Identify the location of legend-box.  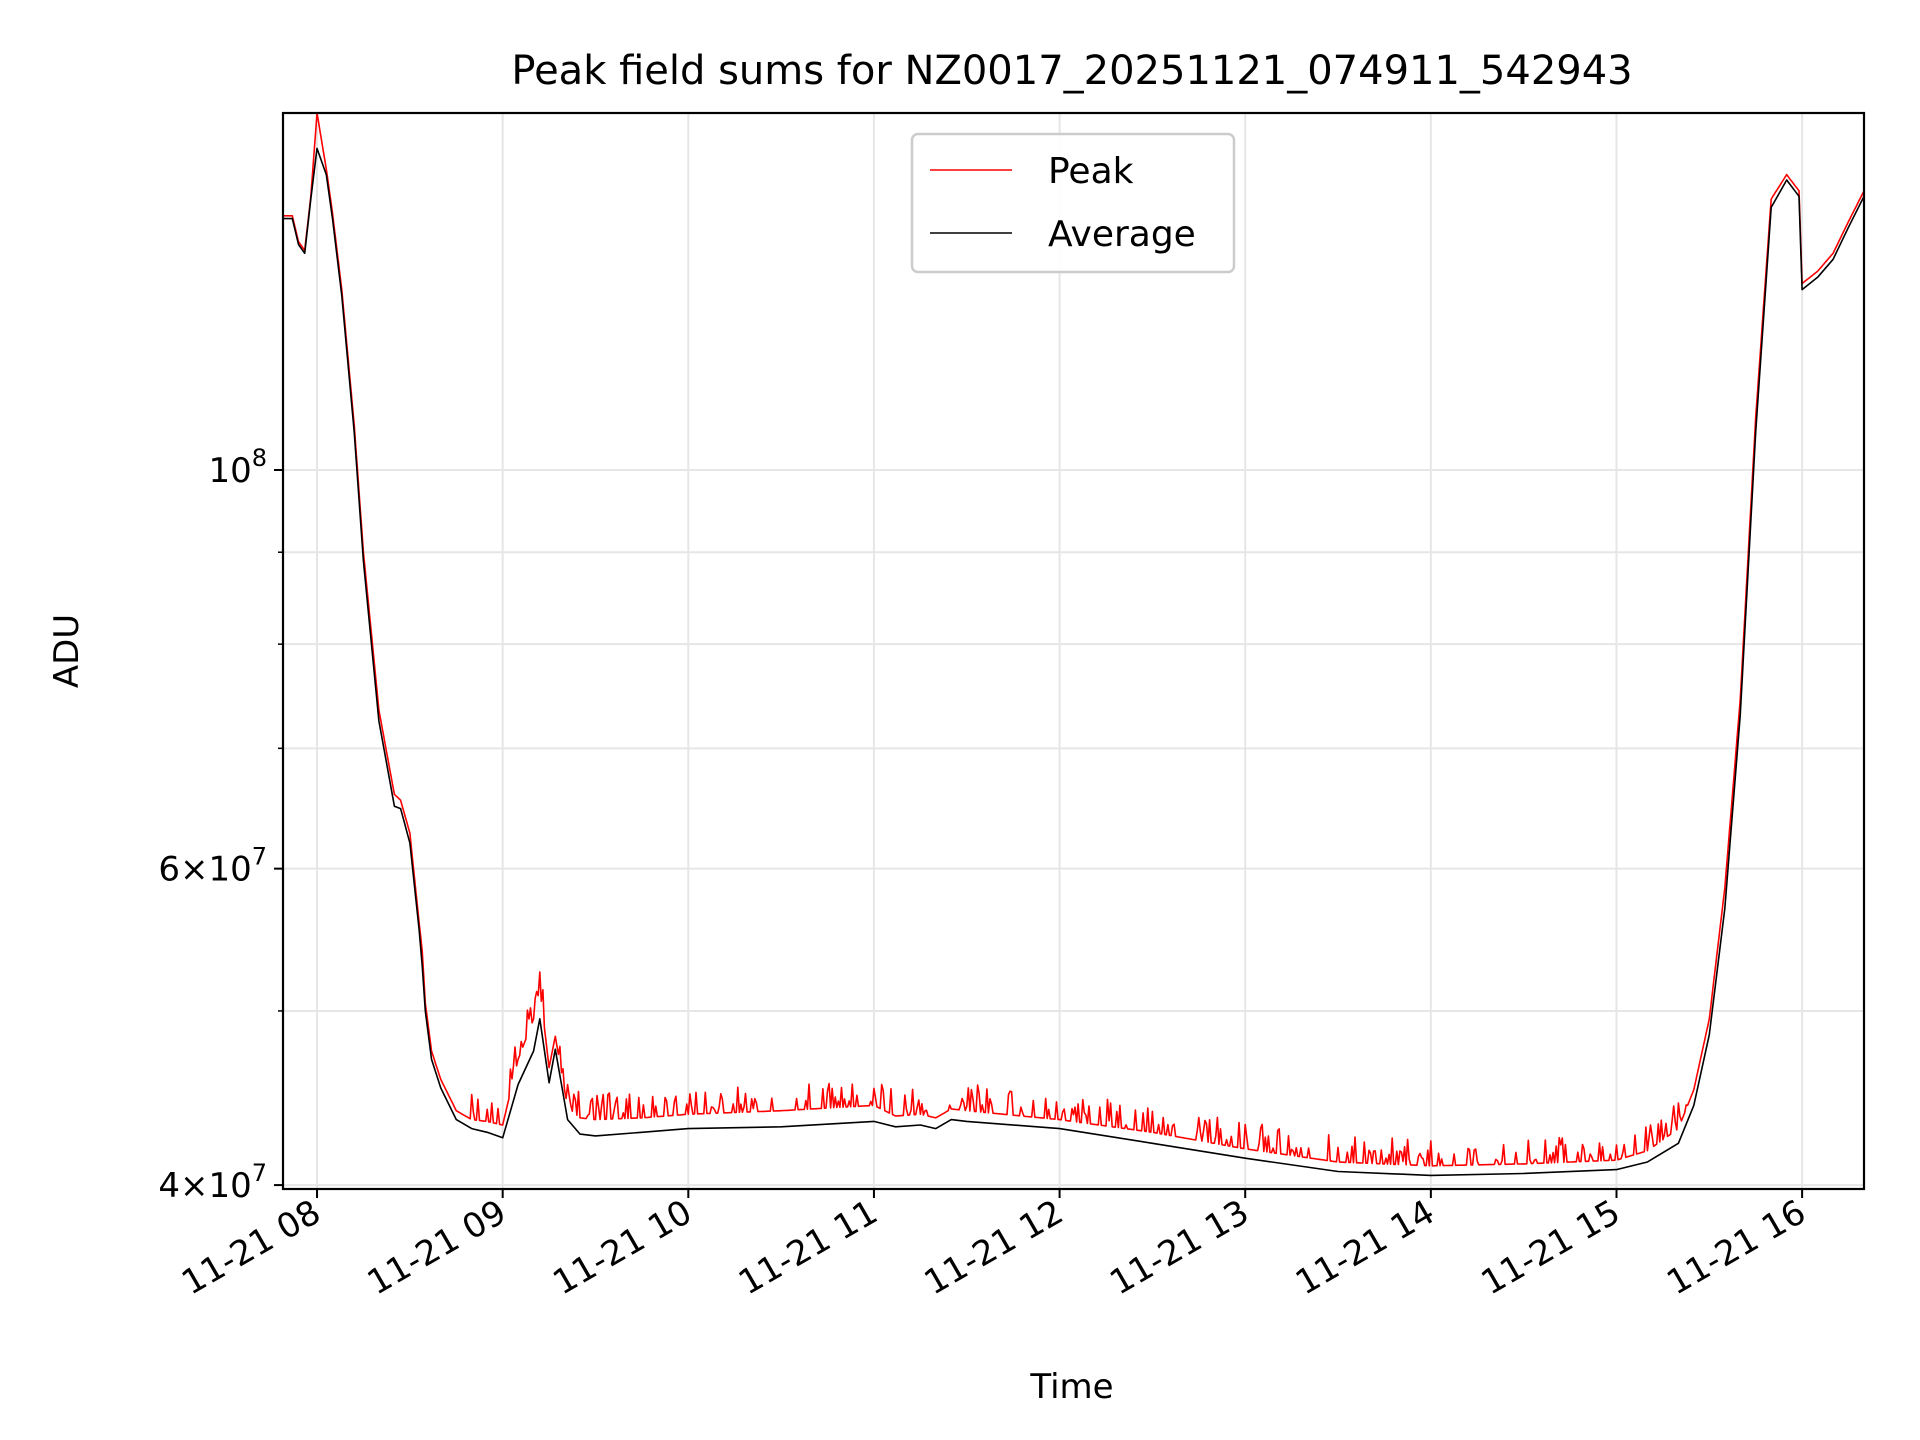
(1073, 203).